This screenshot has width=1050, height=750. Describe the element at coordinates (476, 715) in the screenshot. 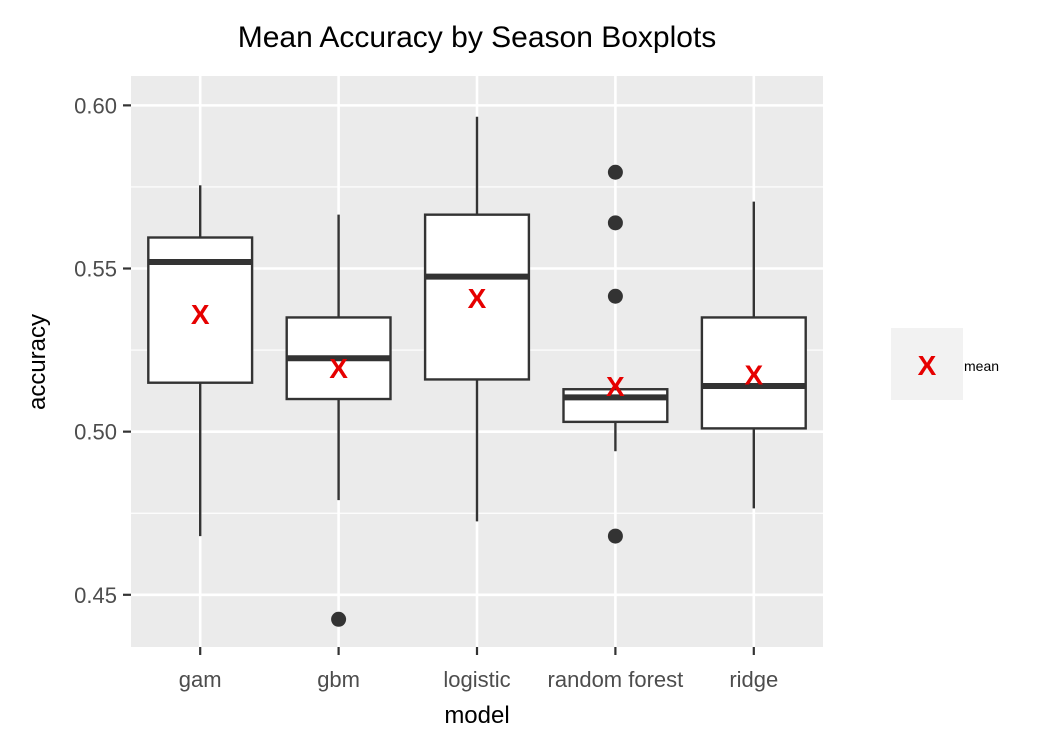

I see `x-axis-title: model` at that location.